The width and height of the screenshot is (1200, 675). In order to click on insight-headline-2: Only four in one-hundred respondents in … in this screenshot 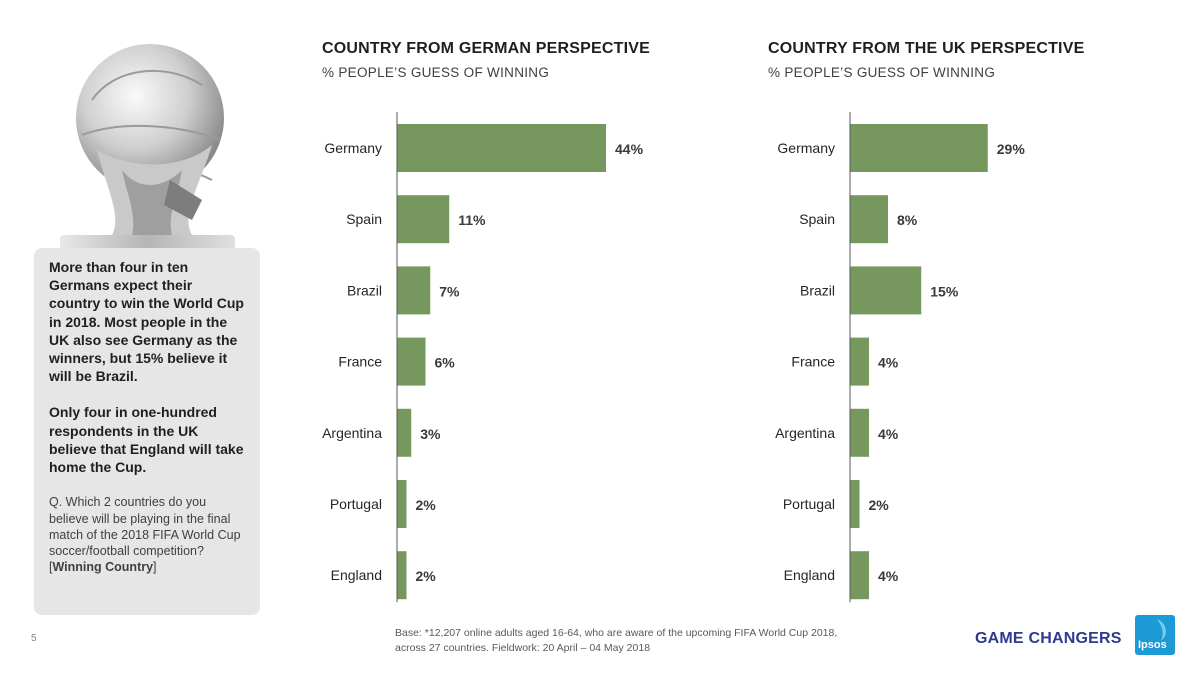, I will do `click(146, 440)`.